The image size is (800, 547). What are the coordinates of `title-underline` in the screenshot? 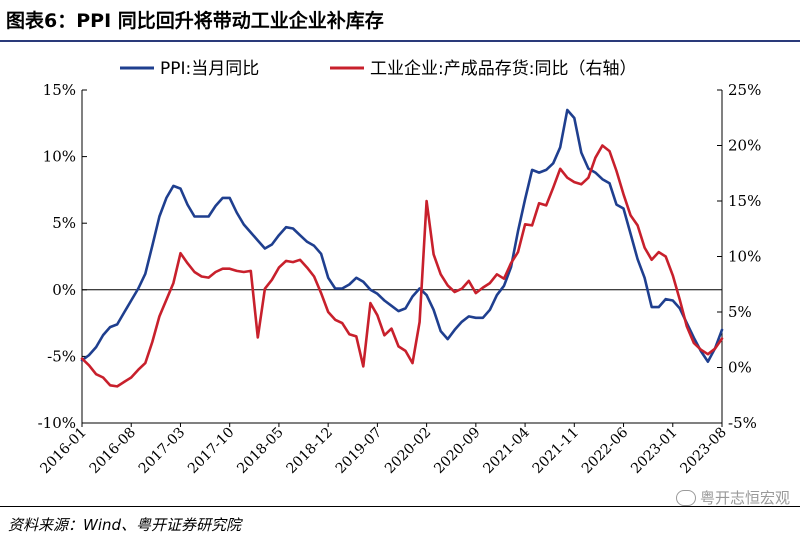 It's located at (400, 41).